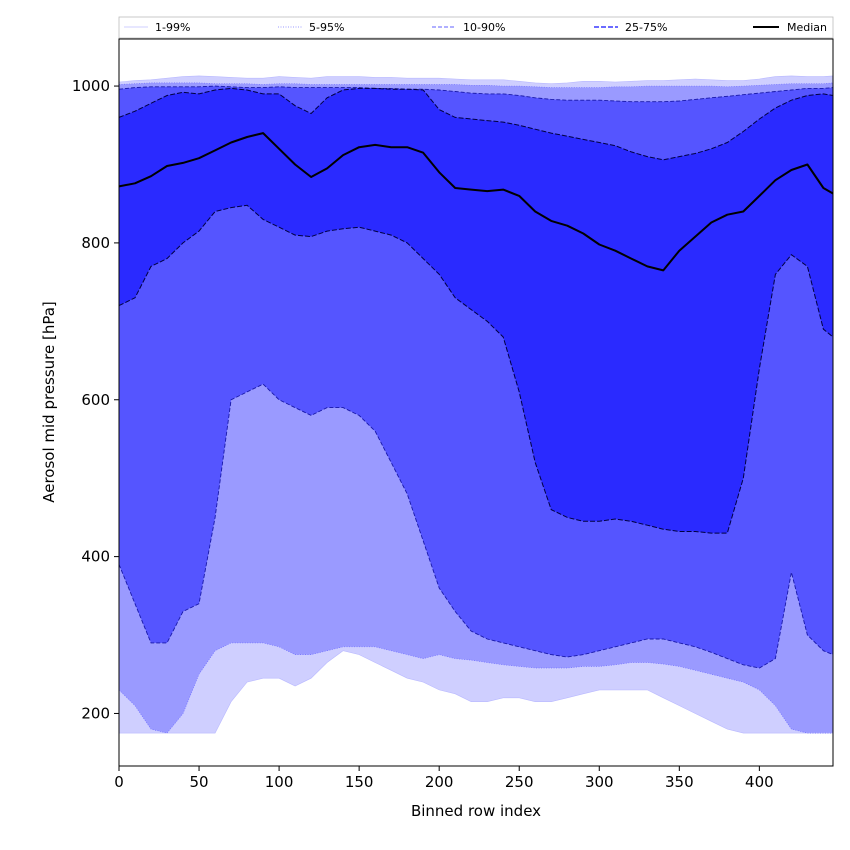 This screenshot has height=850, width=850. Describe the element at coordinates (599, 782) in the screenshot. I see `x-tick-label-300: 300` at that location.